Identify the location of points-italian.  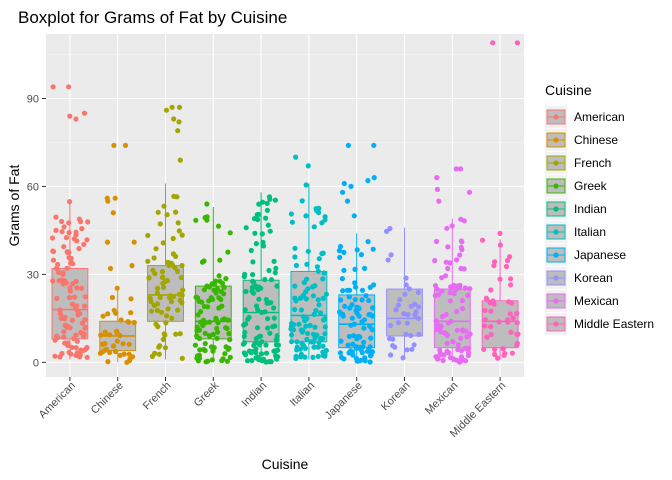
(308, 257).